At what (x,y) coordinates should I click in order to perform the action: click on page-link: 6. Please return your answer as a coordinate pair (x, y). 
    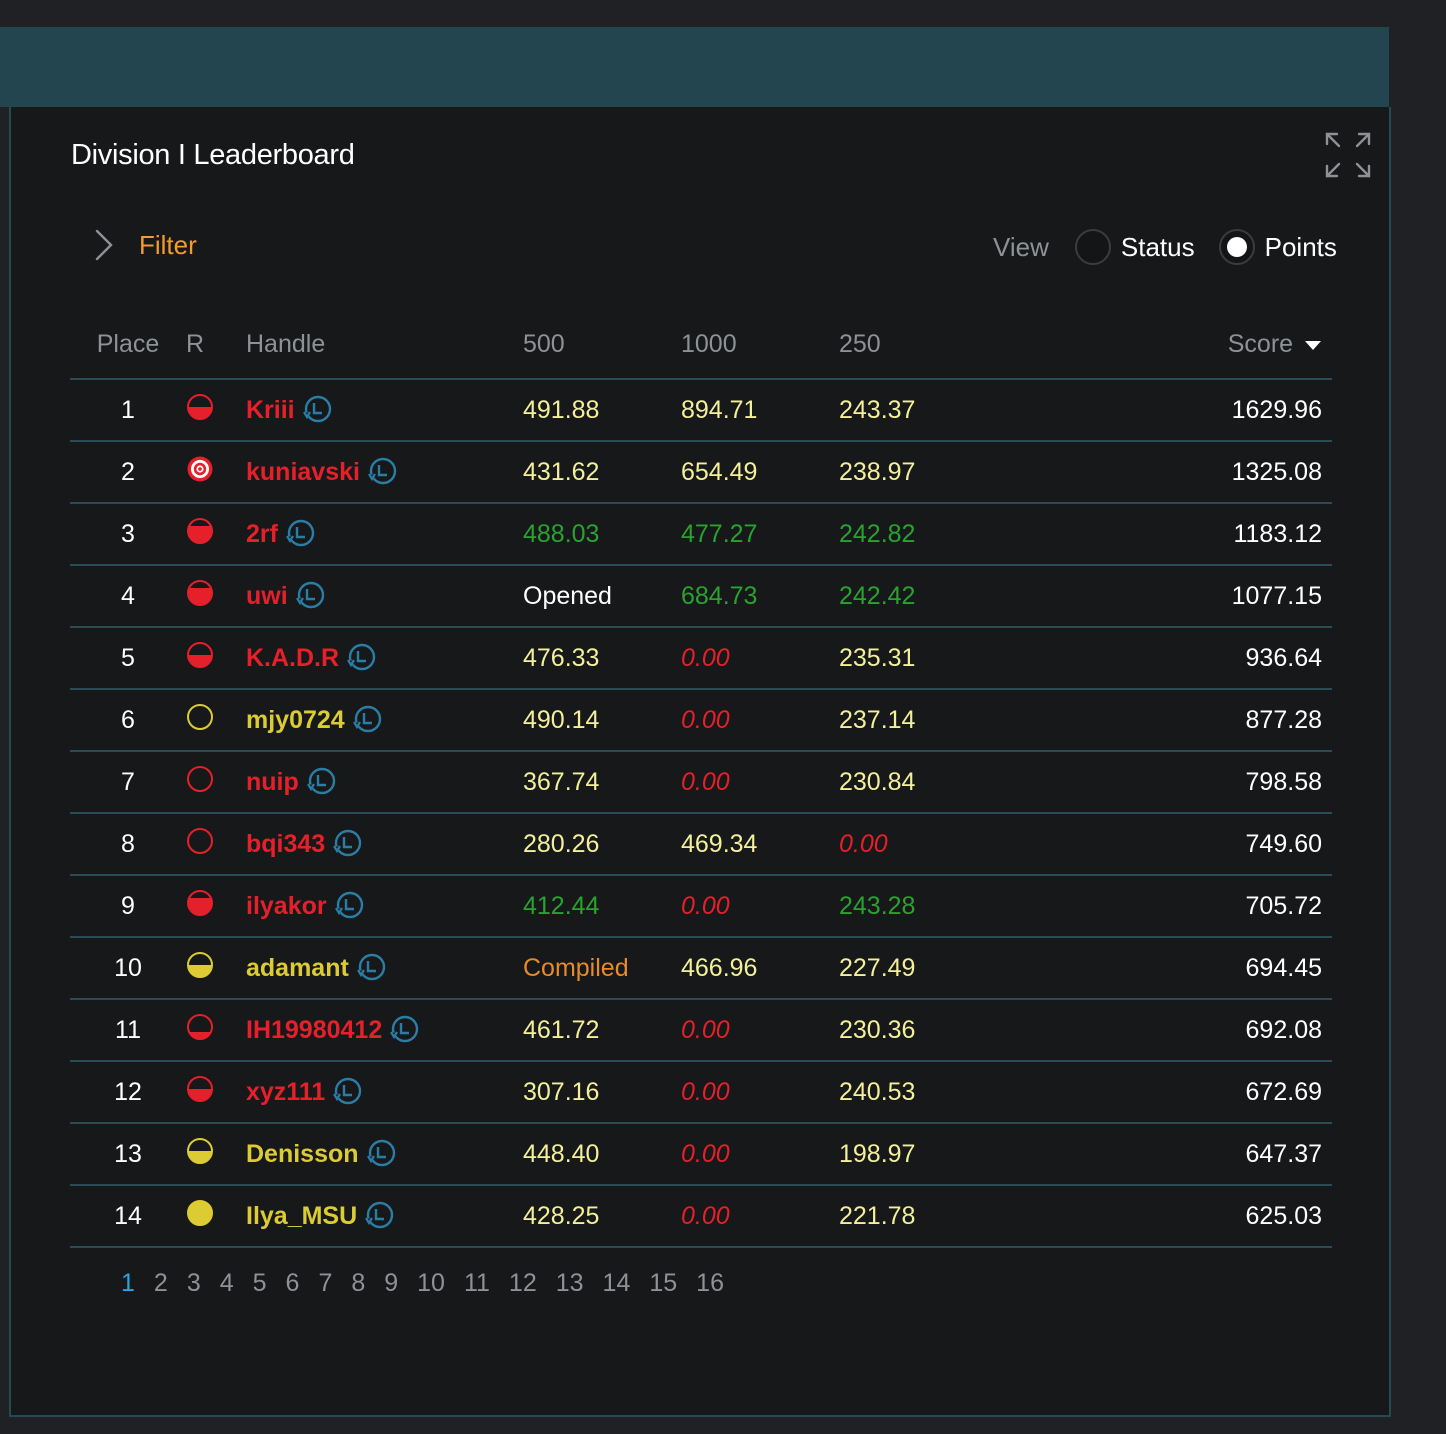
    Looking at the image, I should click on (292, 1283).